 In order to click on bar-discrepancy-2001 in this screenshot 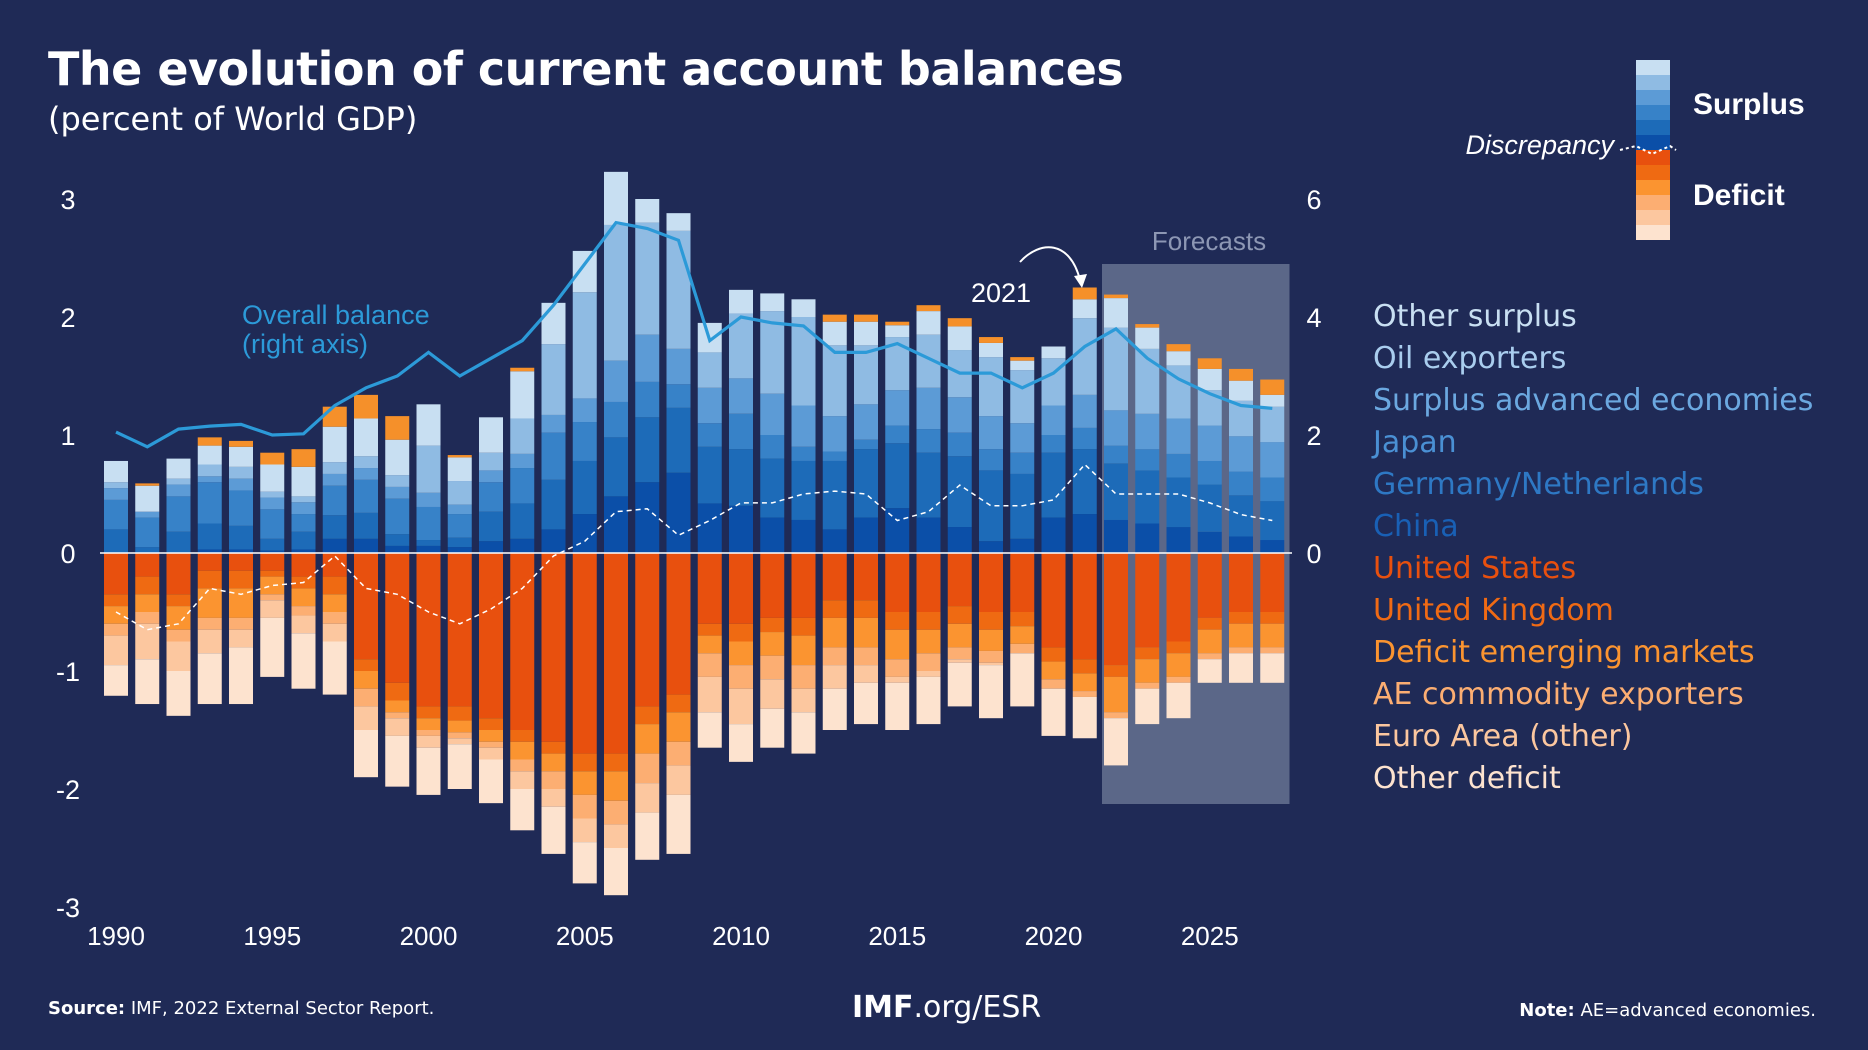, I will do `click(459, 456)`.